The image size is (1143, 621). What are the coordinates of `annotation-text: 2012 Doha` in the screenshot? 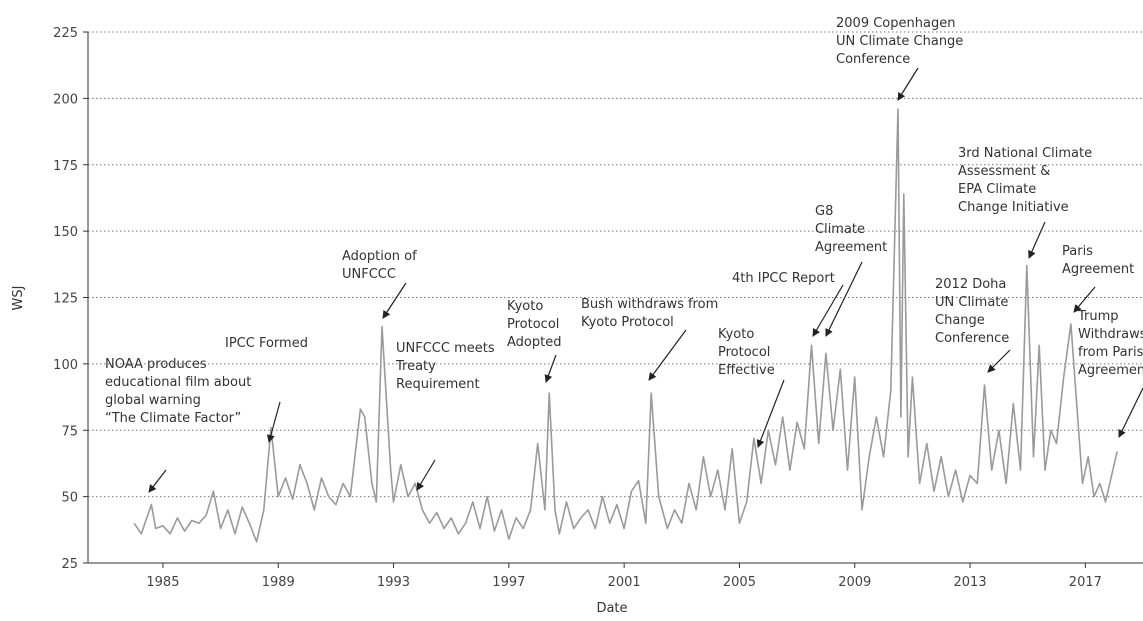 It's located at (970, 284).